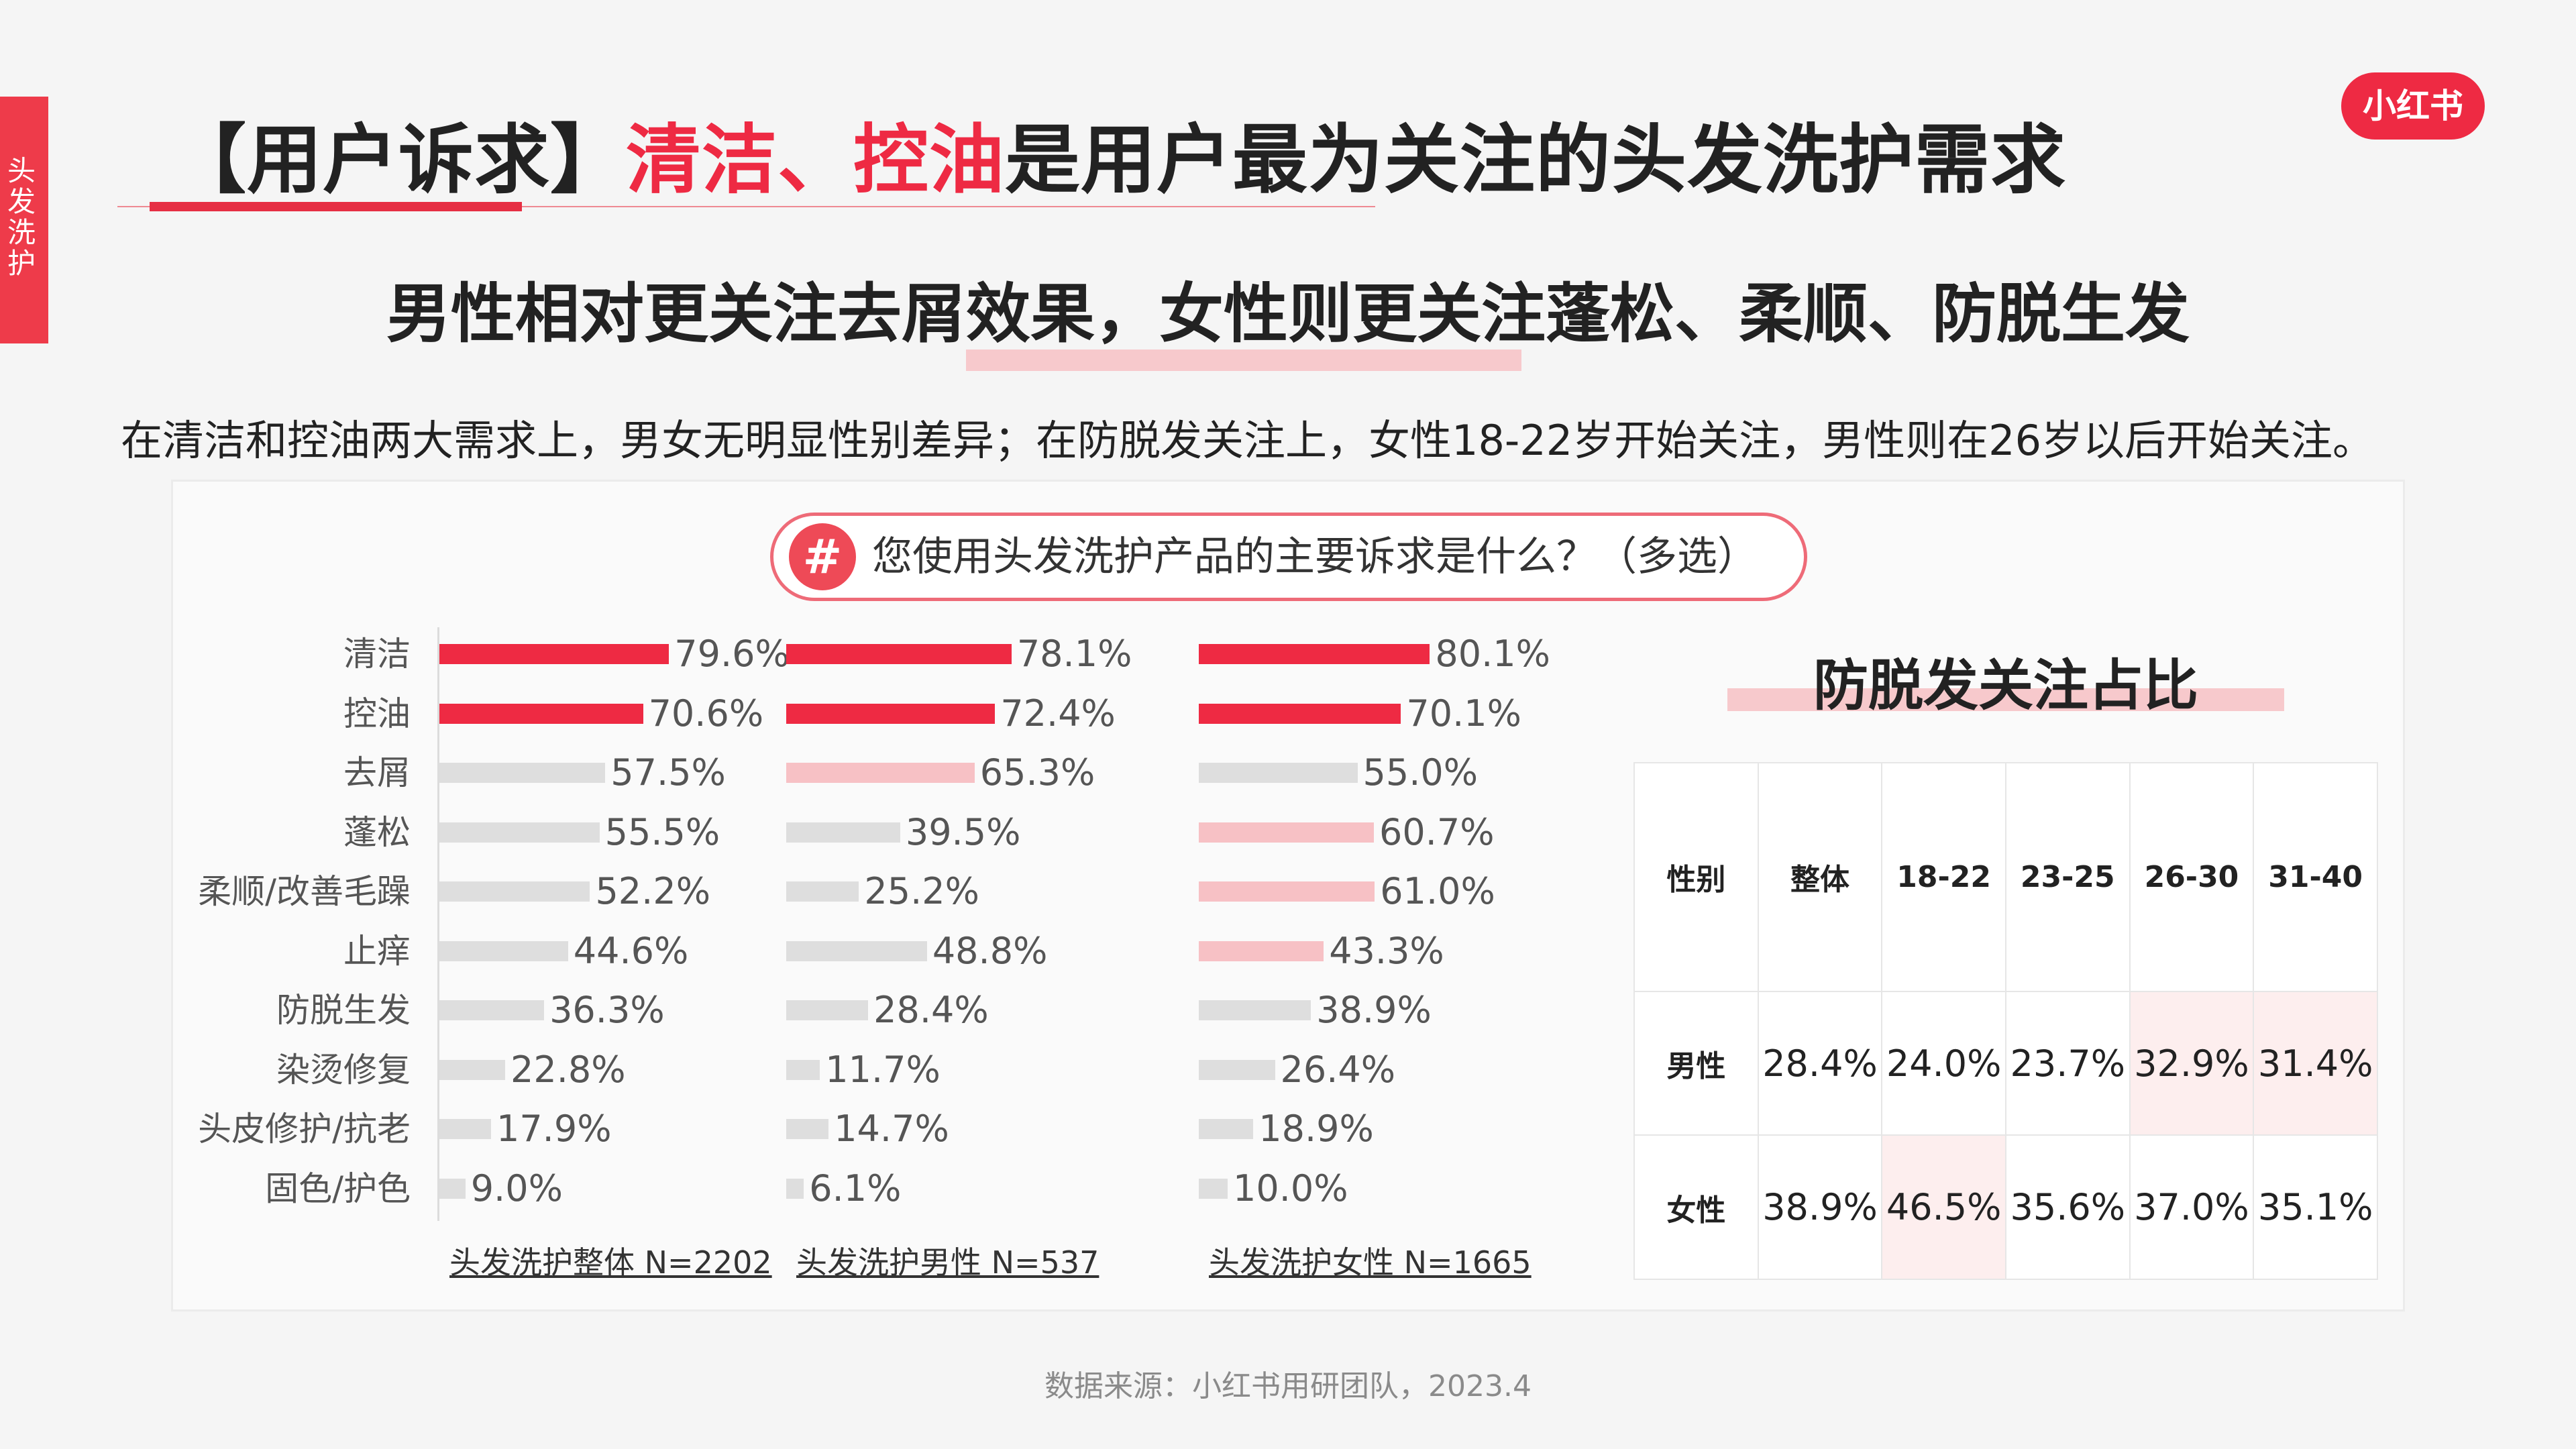  Describe the element at coordinates (1074, 654) in the screenshot. I see `bar-value-label: 78.1%` at that location.